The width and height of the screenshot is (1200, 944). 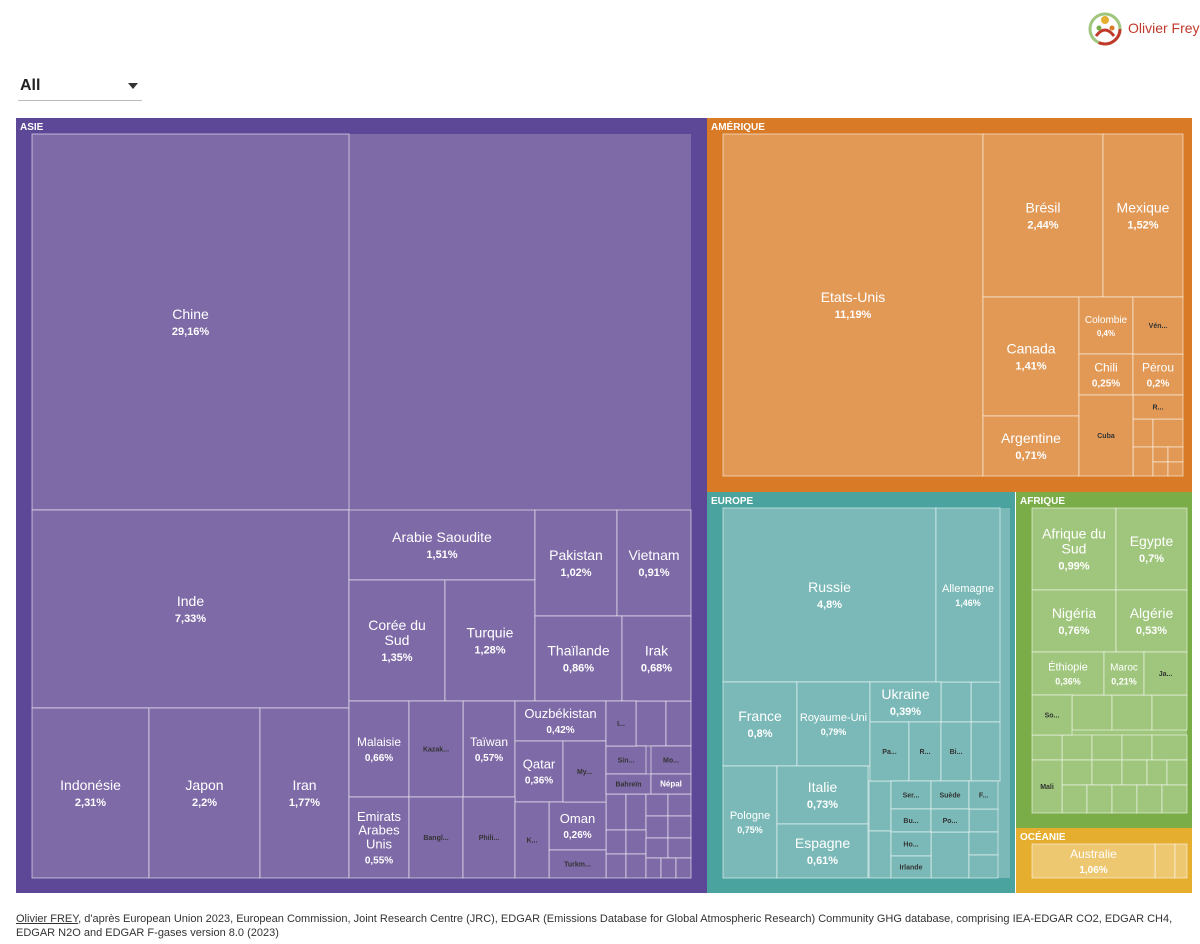 What do you see at coordinates (1031, 356) in the screenshot?
I see `tile-canada: Canada 1,41%` at bounding box center [1031, 356].